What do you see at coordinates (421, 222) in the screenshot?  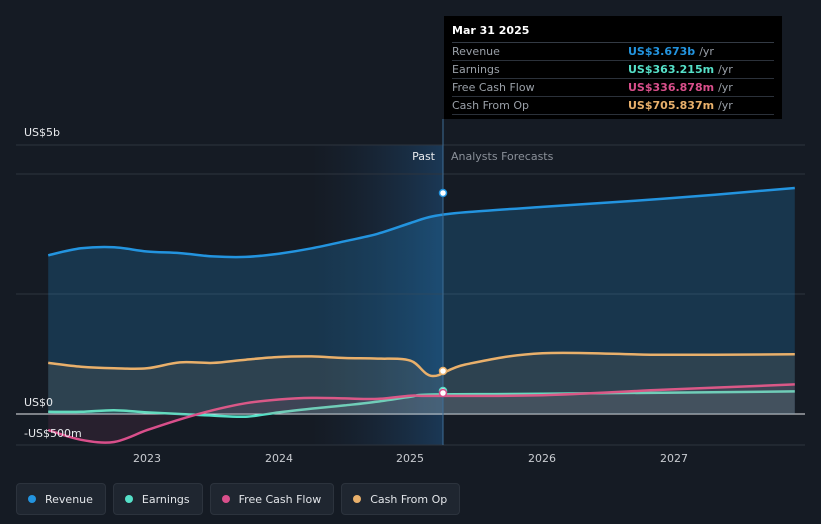 I see `series-line-revenue` at bounding box center [421, 222].